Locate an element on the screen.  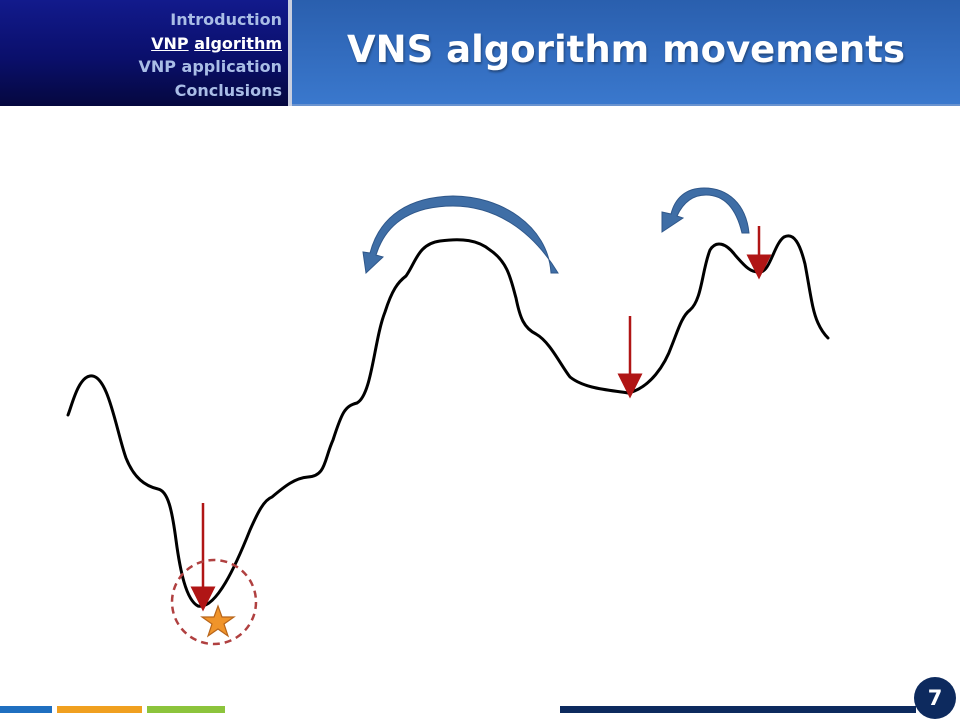
curved-jump-arrow-small is located at coordinates (705, 210).